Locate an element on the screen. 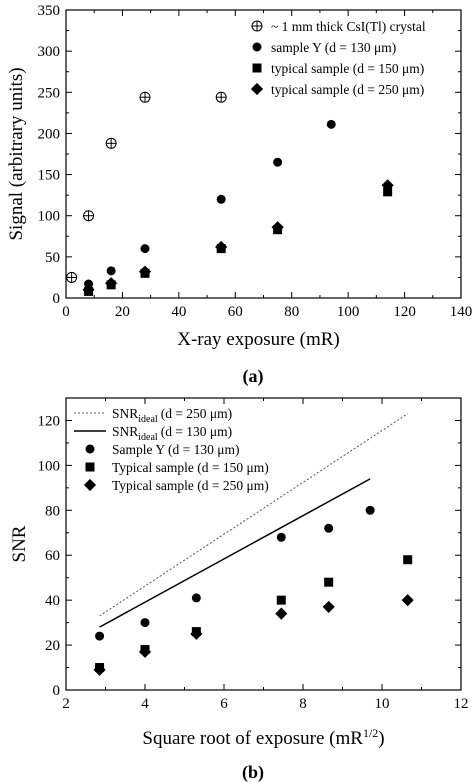 This screenshot has height=782, width=474. a-y-tick-label: 100 is located at coordinates (49, 217).